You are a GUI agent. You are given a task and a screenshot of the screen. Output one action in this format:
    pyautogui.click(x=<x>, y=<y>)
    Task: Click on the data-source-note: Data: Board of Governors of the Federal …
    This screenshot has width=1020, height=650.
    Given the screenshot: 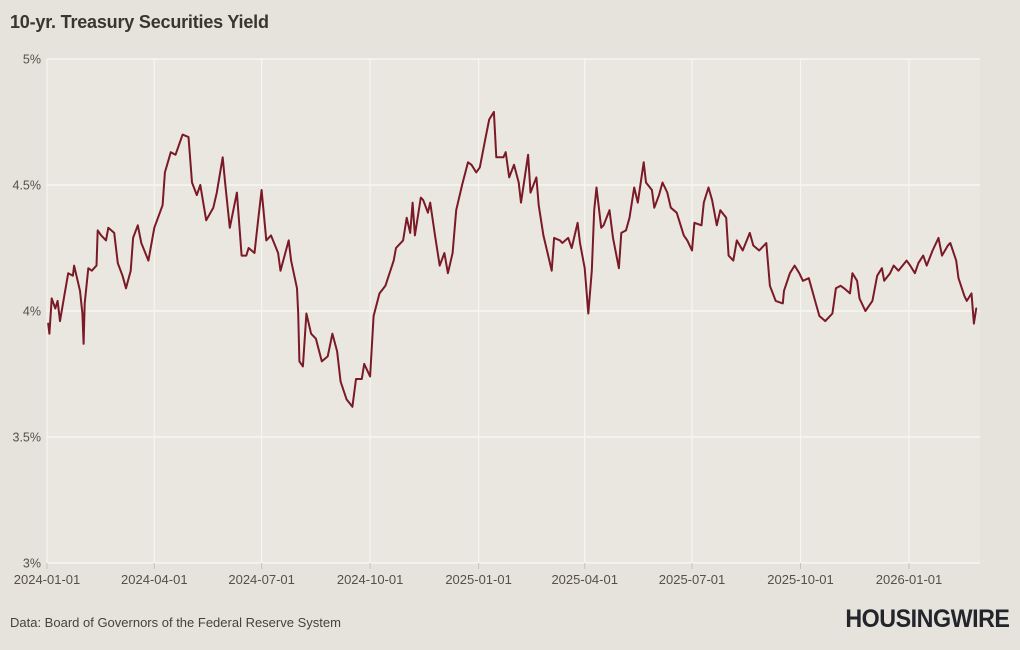 What is the action you would take?
    pyautogui.click(x=175, y=622)
    